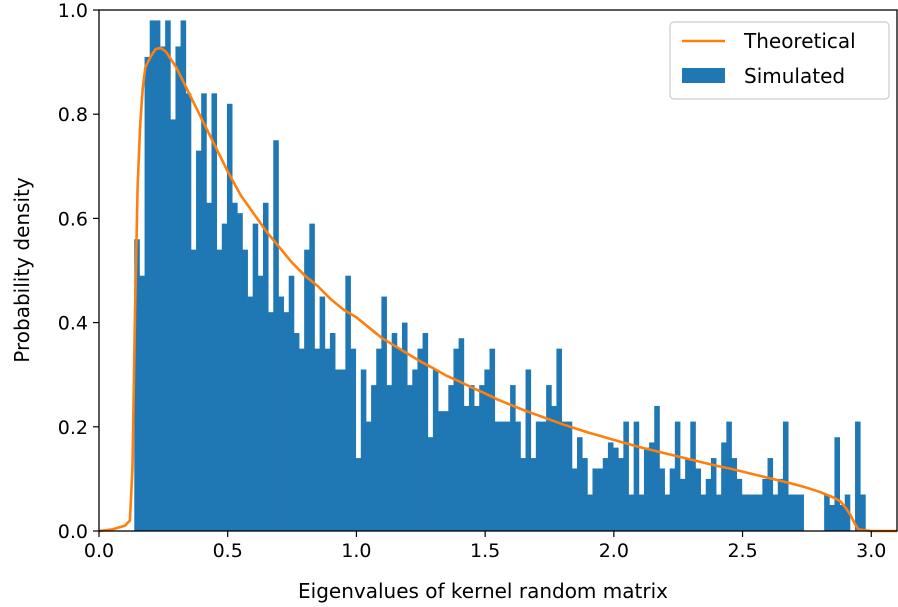 The height and width of the screenshot is (607, 898). What do you see at coordinates (871, 551) in the screenshot?
I see `x-tick-label: 3.0` at bounding box center [871, 551].